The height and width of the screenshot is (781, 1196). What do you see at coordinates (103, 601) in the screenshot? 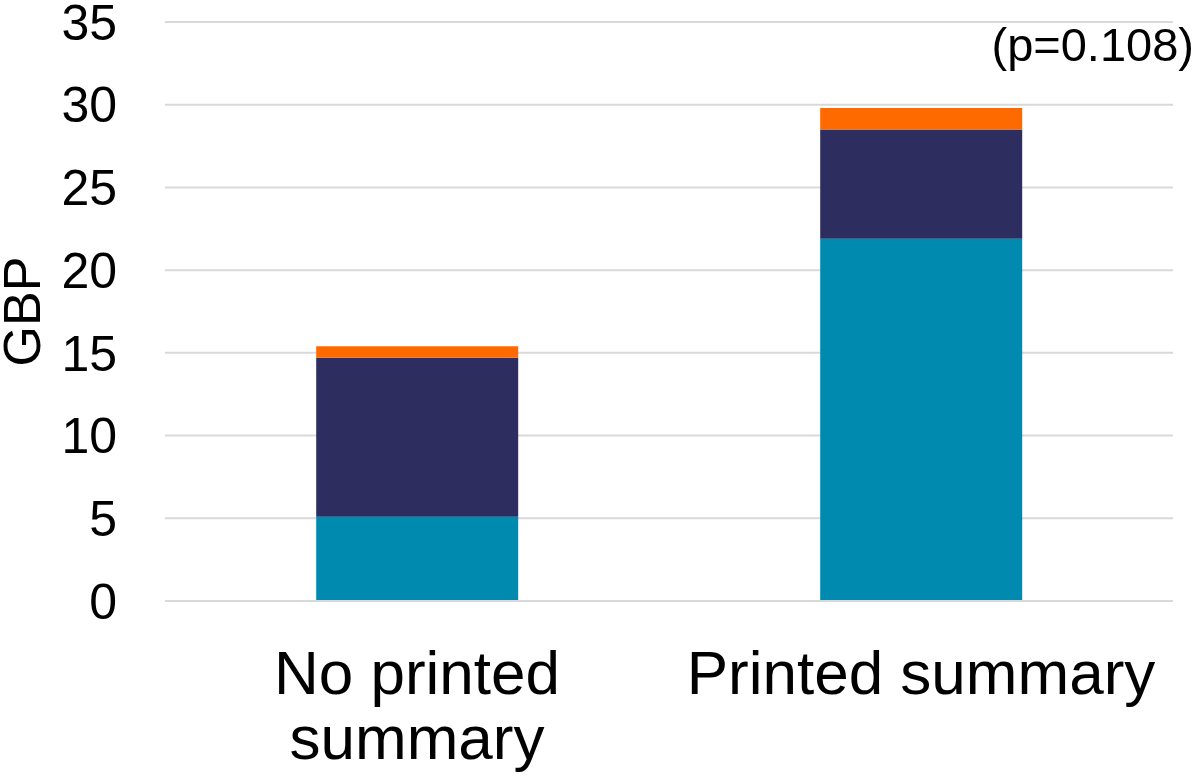
I see `y-tick-label: 0` at bounding box center [103, 601].